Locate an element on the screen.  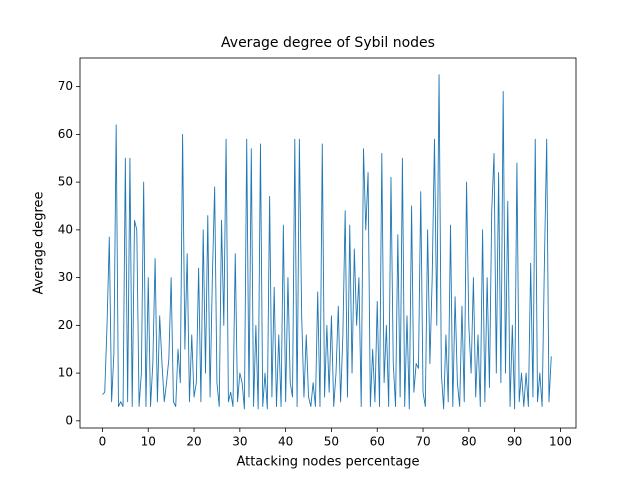
x-tick-label: 20 is located at coordinates (193, 442).